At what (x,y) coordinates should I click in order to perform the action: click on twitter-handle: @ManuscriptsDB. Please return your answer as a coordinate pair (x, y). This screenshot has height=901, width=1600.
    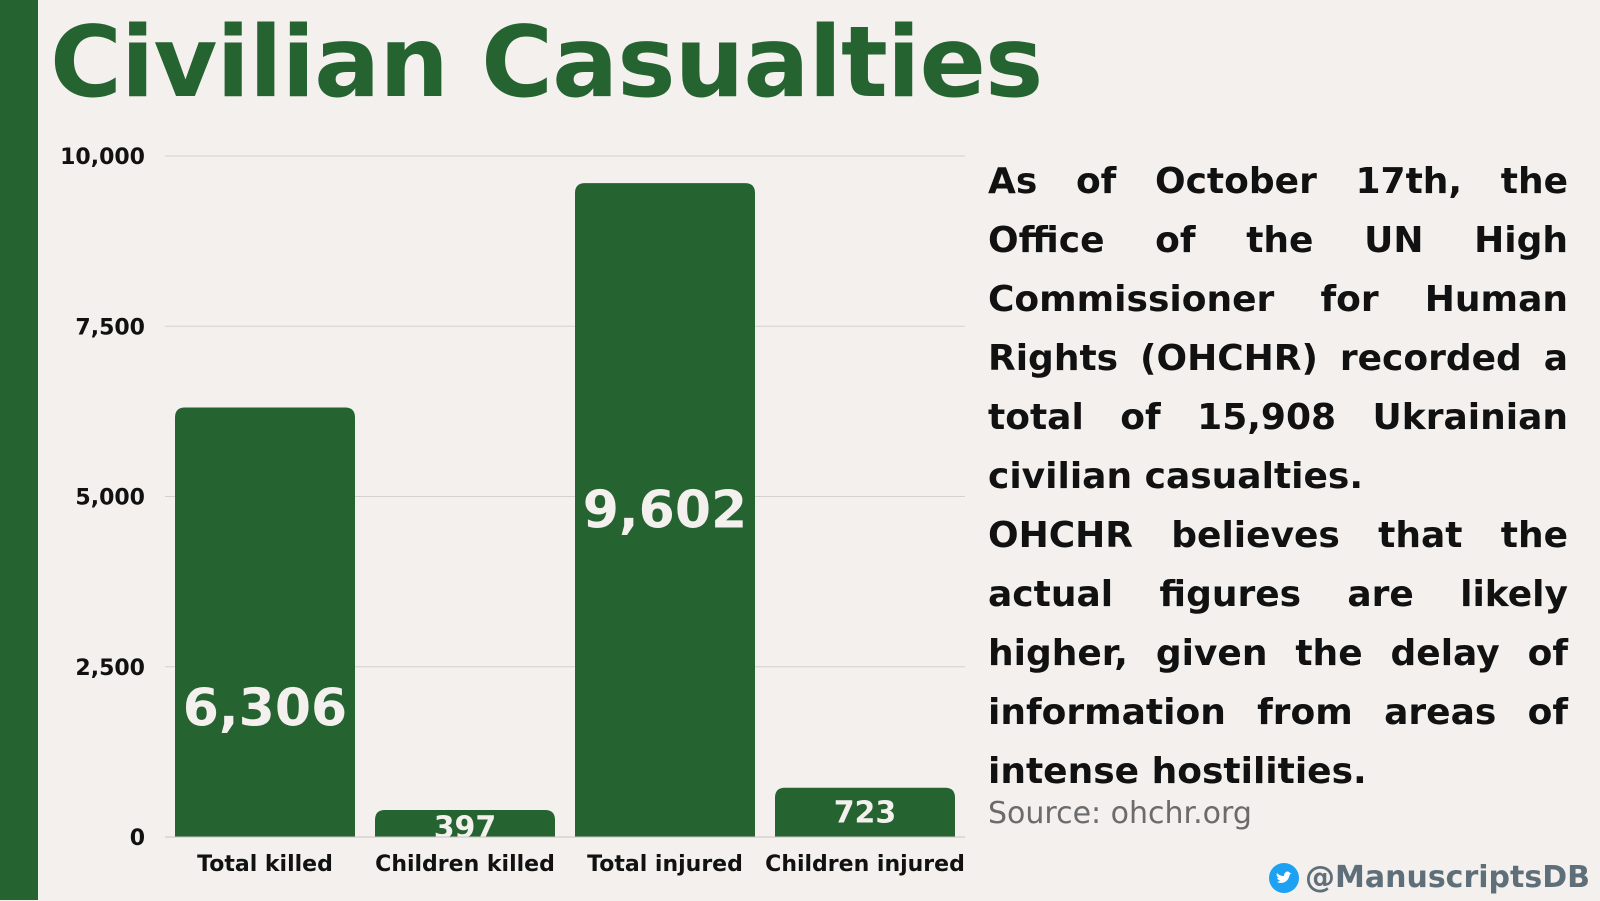
    Looking at the image, I should click on (1429, 877).